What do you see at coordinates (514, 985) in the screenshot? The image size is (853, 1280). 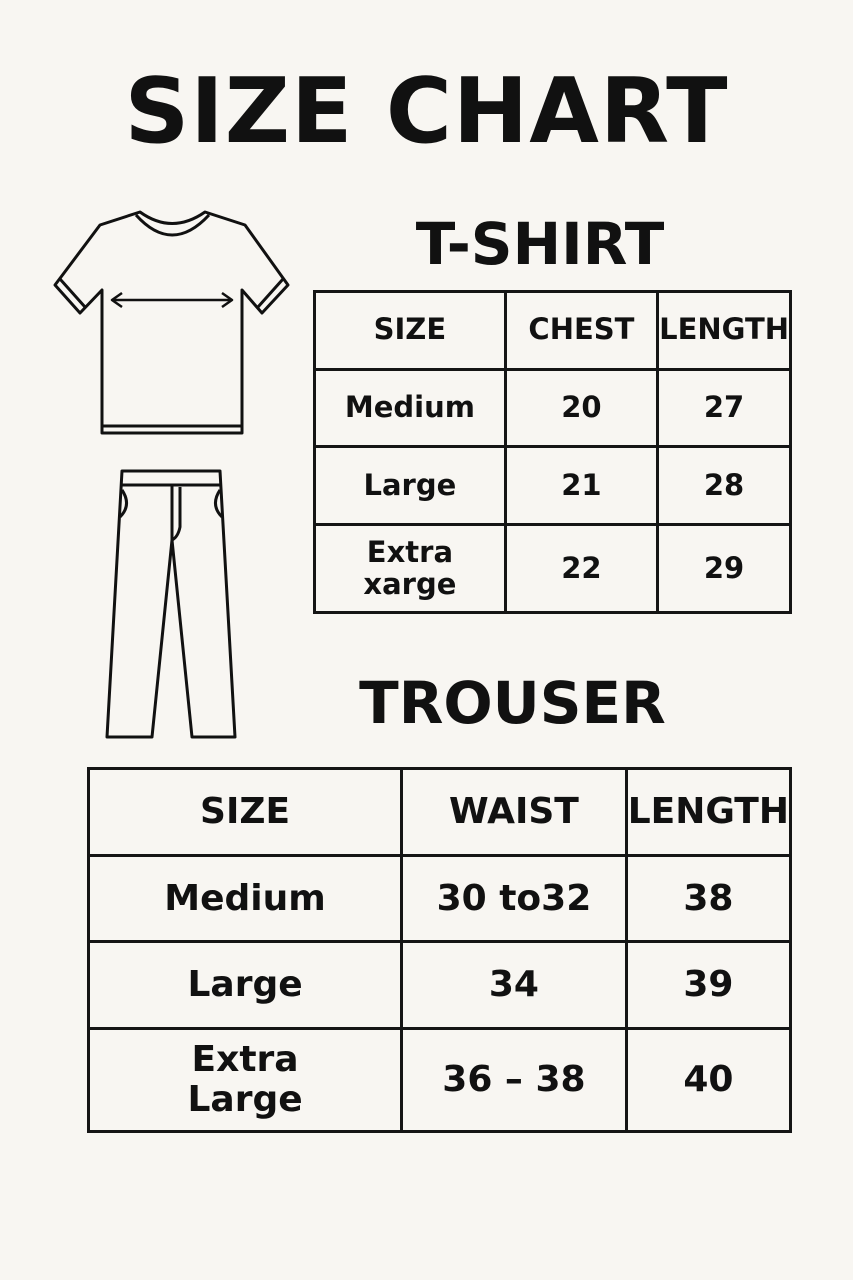 I see `cell-waist: 34` at bounding box center [514, 985].